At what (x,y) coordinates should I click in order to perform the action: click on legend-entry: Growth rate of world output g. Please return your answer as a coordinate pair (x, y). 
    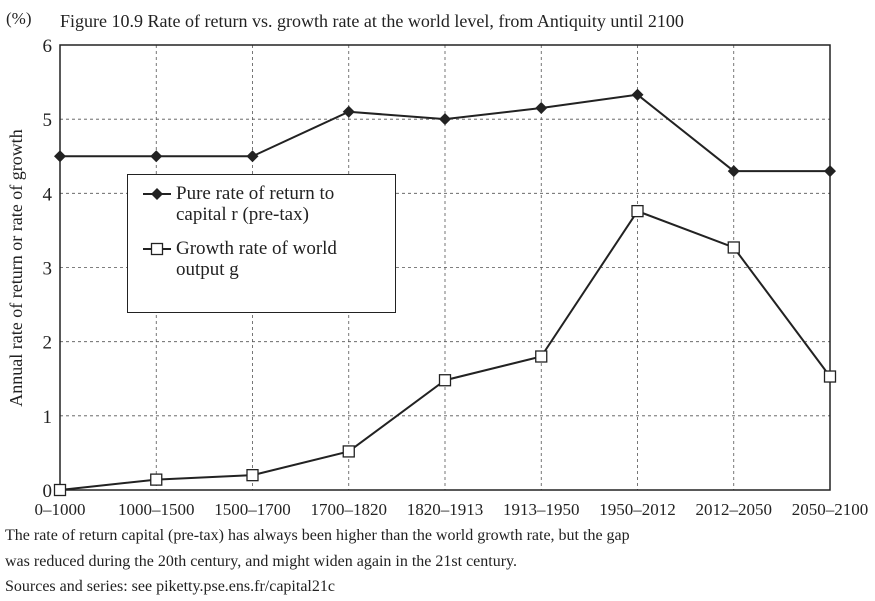
    Looking at the image, I should click on (265, 259).